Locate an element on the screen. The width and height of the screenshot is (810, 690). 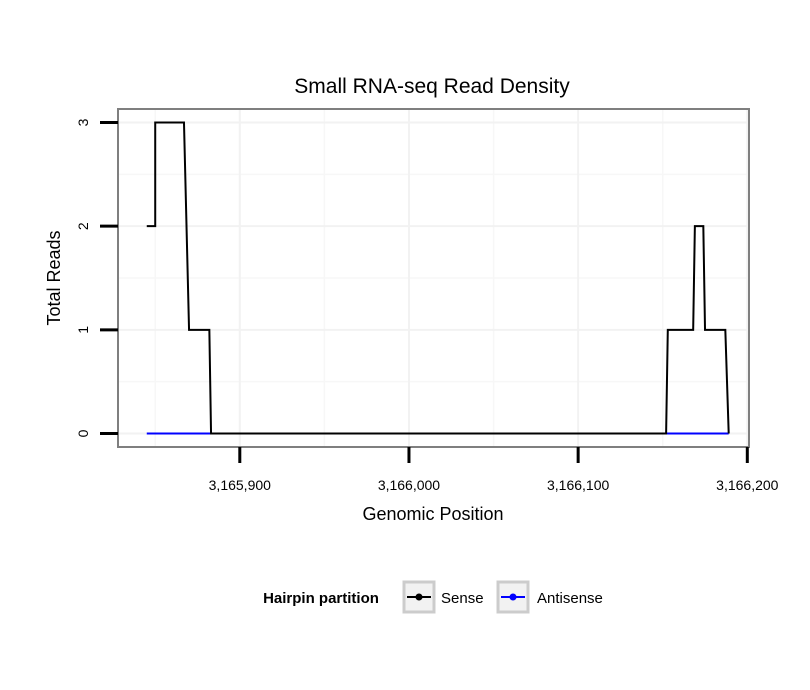
legend-item-antisense: Antisense is located at coordinates (549, 597).